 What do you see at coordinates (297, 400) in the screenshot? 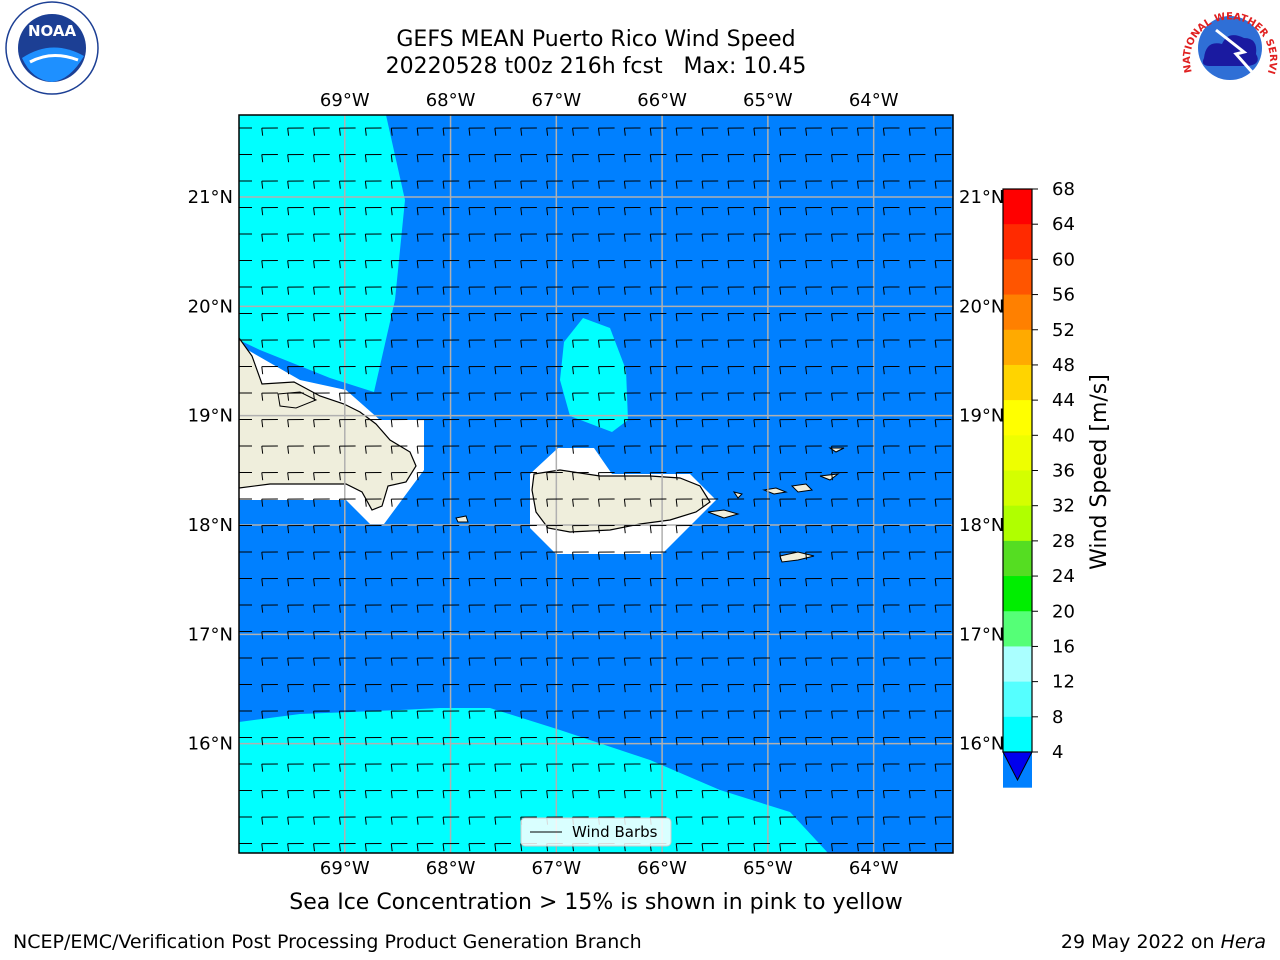
I see `island-tortuga` at bounding box center [297, 400].